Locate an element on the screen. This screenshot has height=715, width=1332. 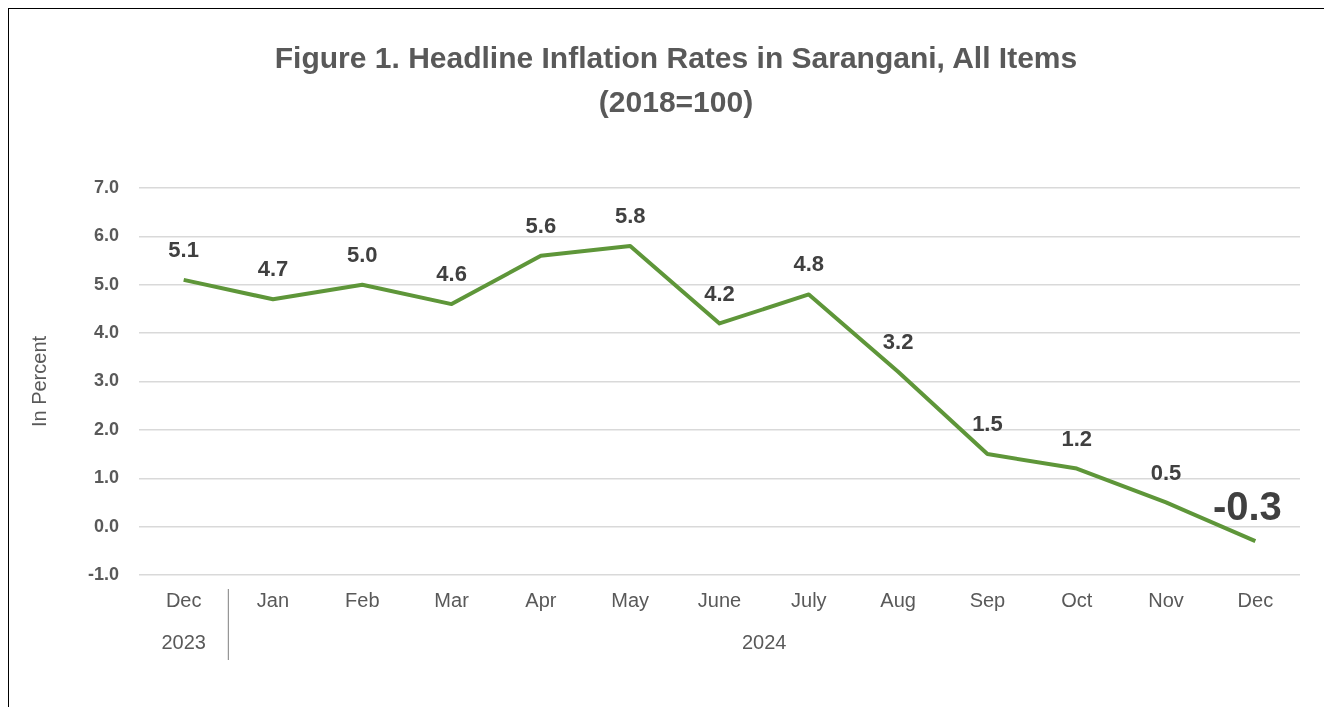
data-label: 0.5 is located at coordinates (1166, 472).